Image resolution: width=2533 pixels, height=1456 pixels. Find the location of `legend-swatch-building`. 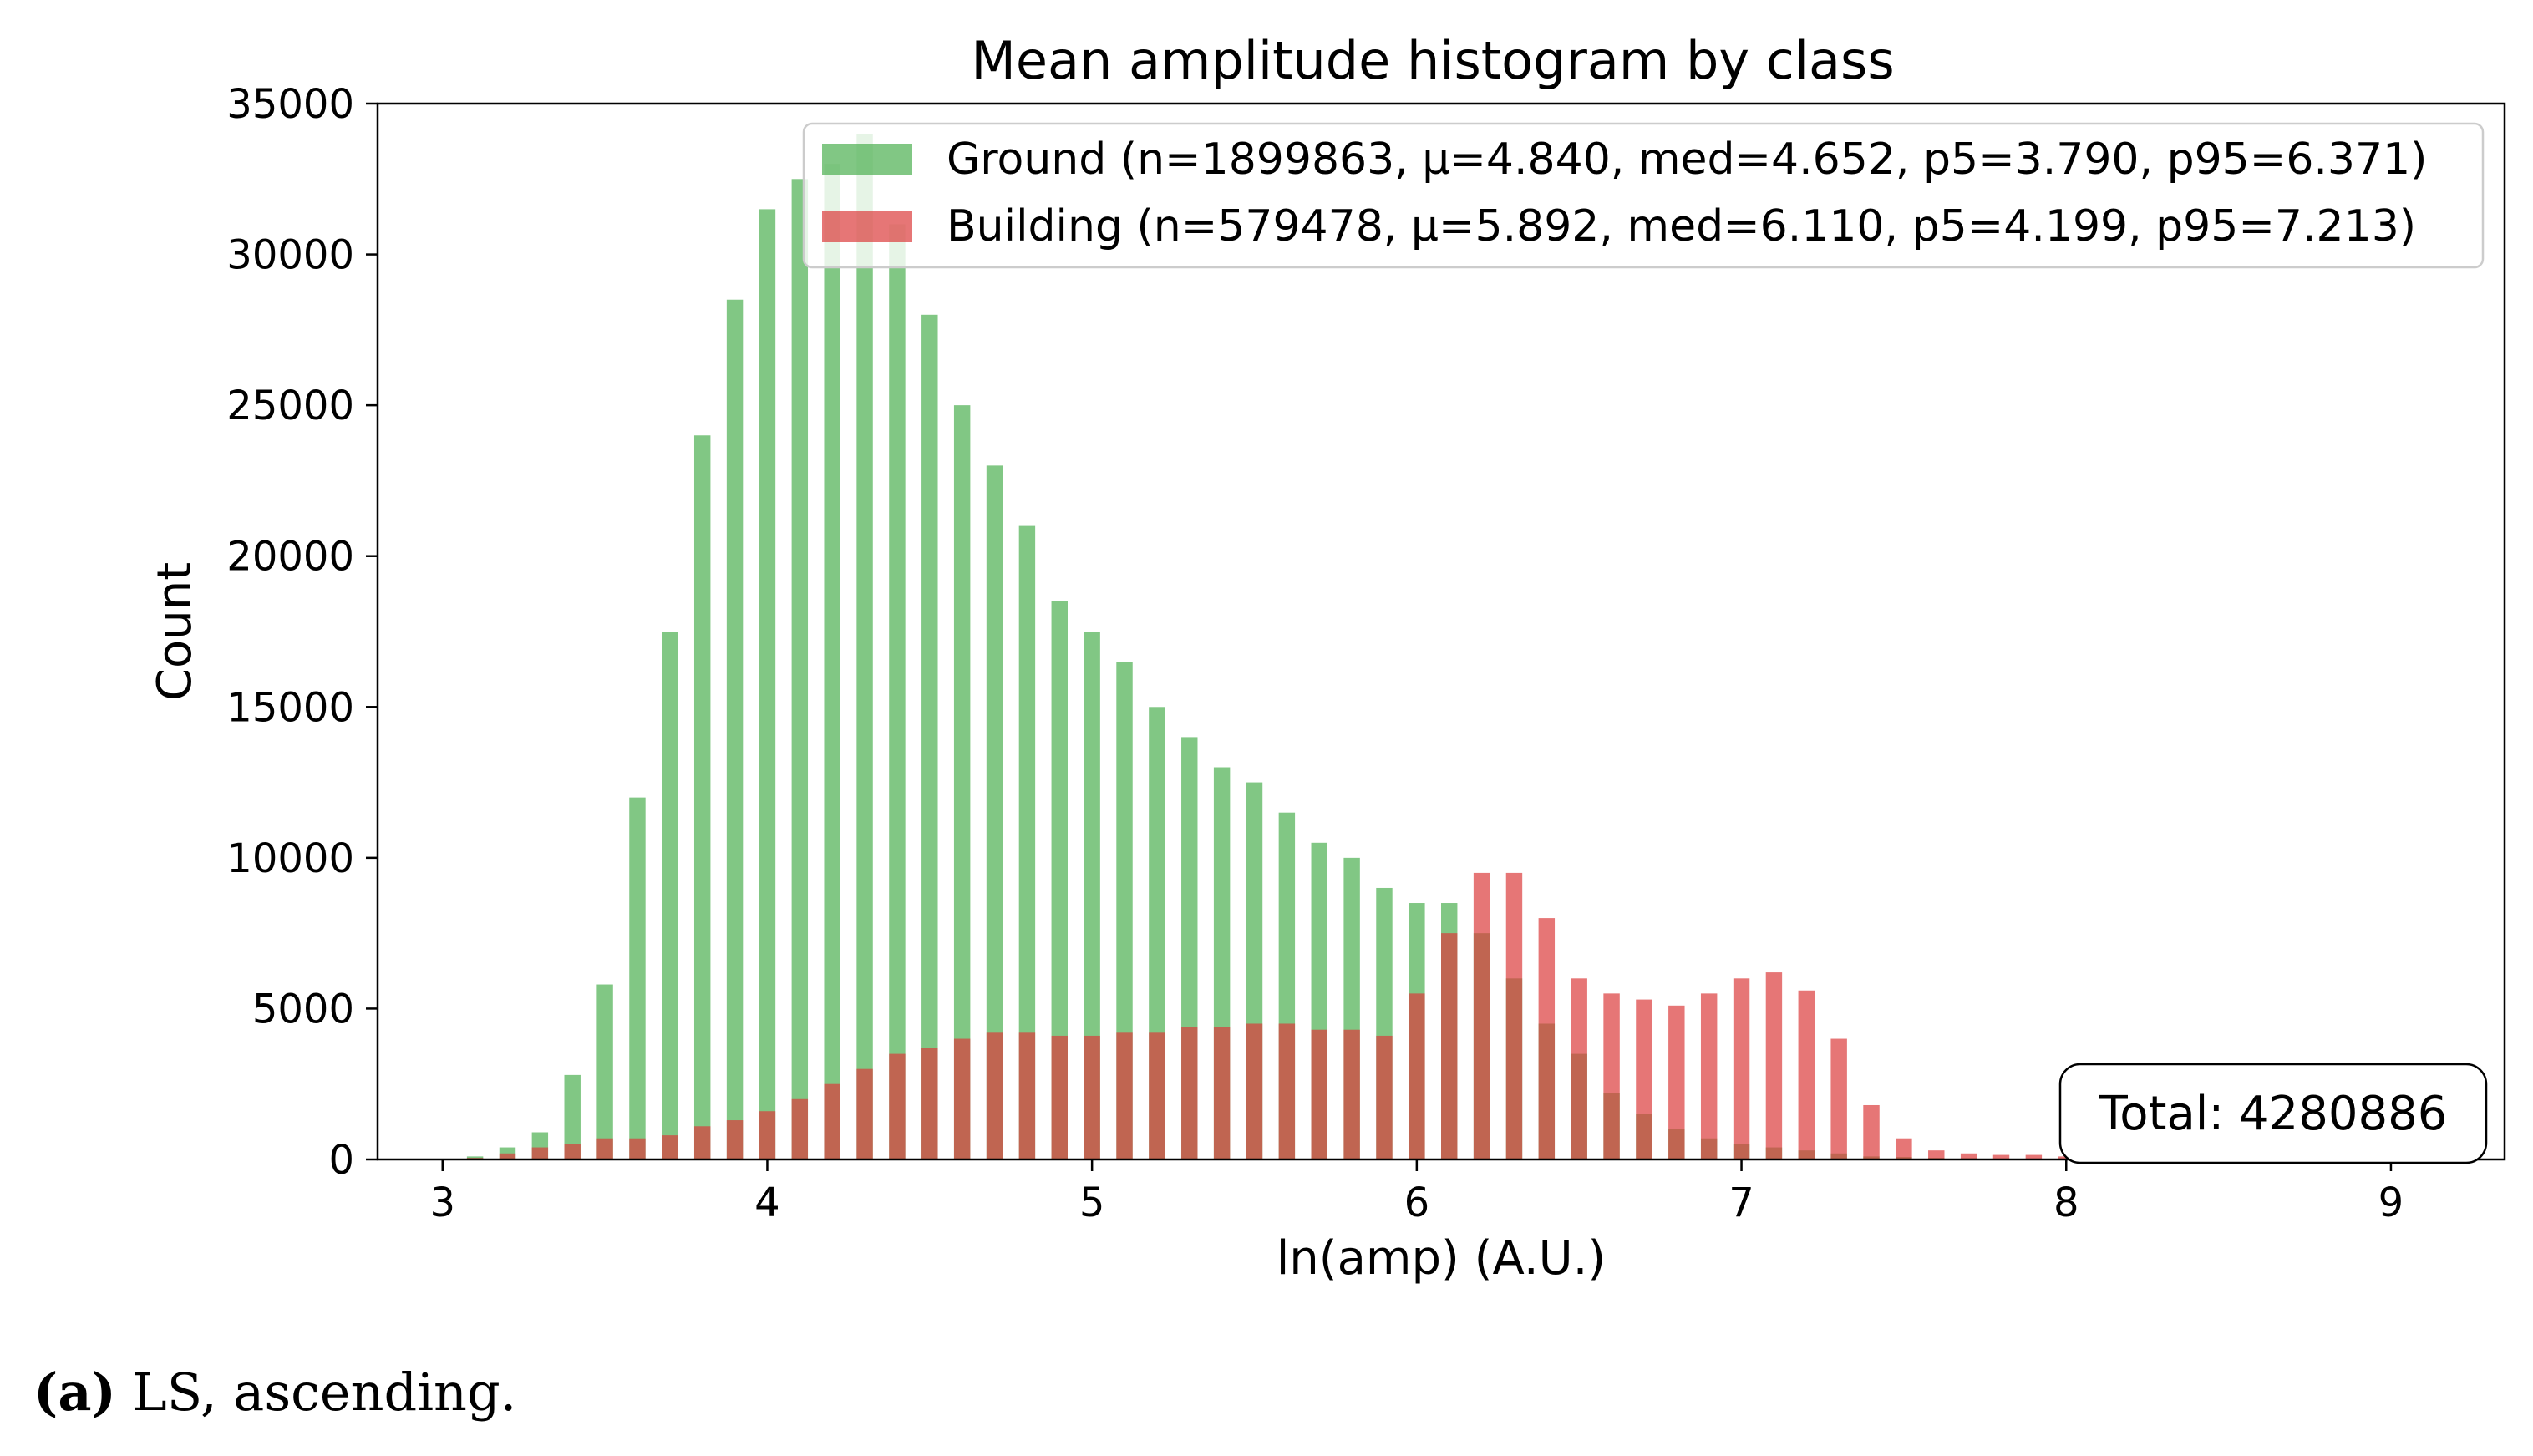

legend-swatch-building is located at coordinates (867, 226).